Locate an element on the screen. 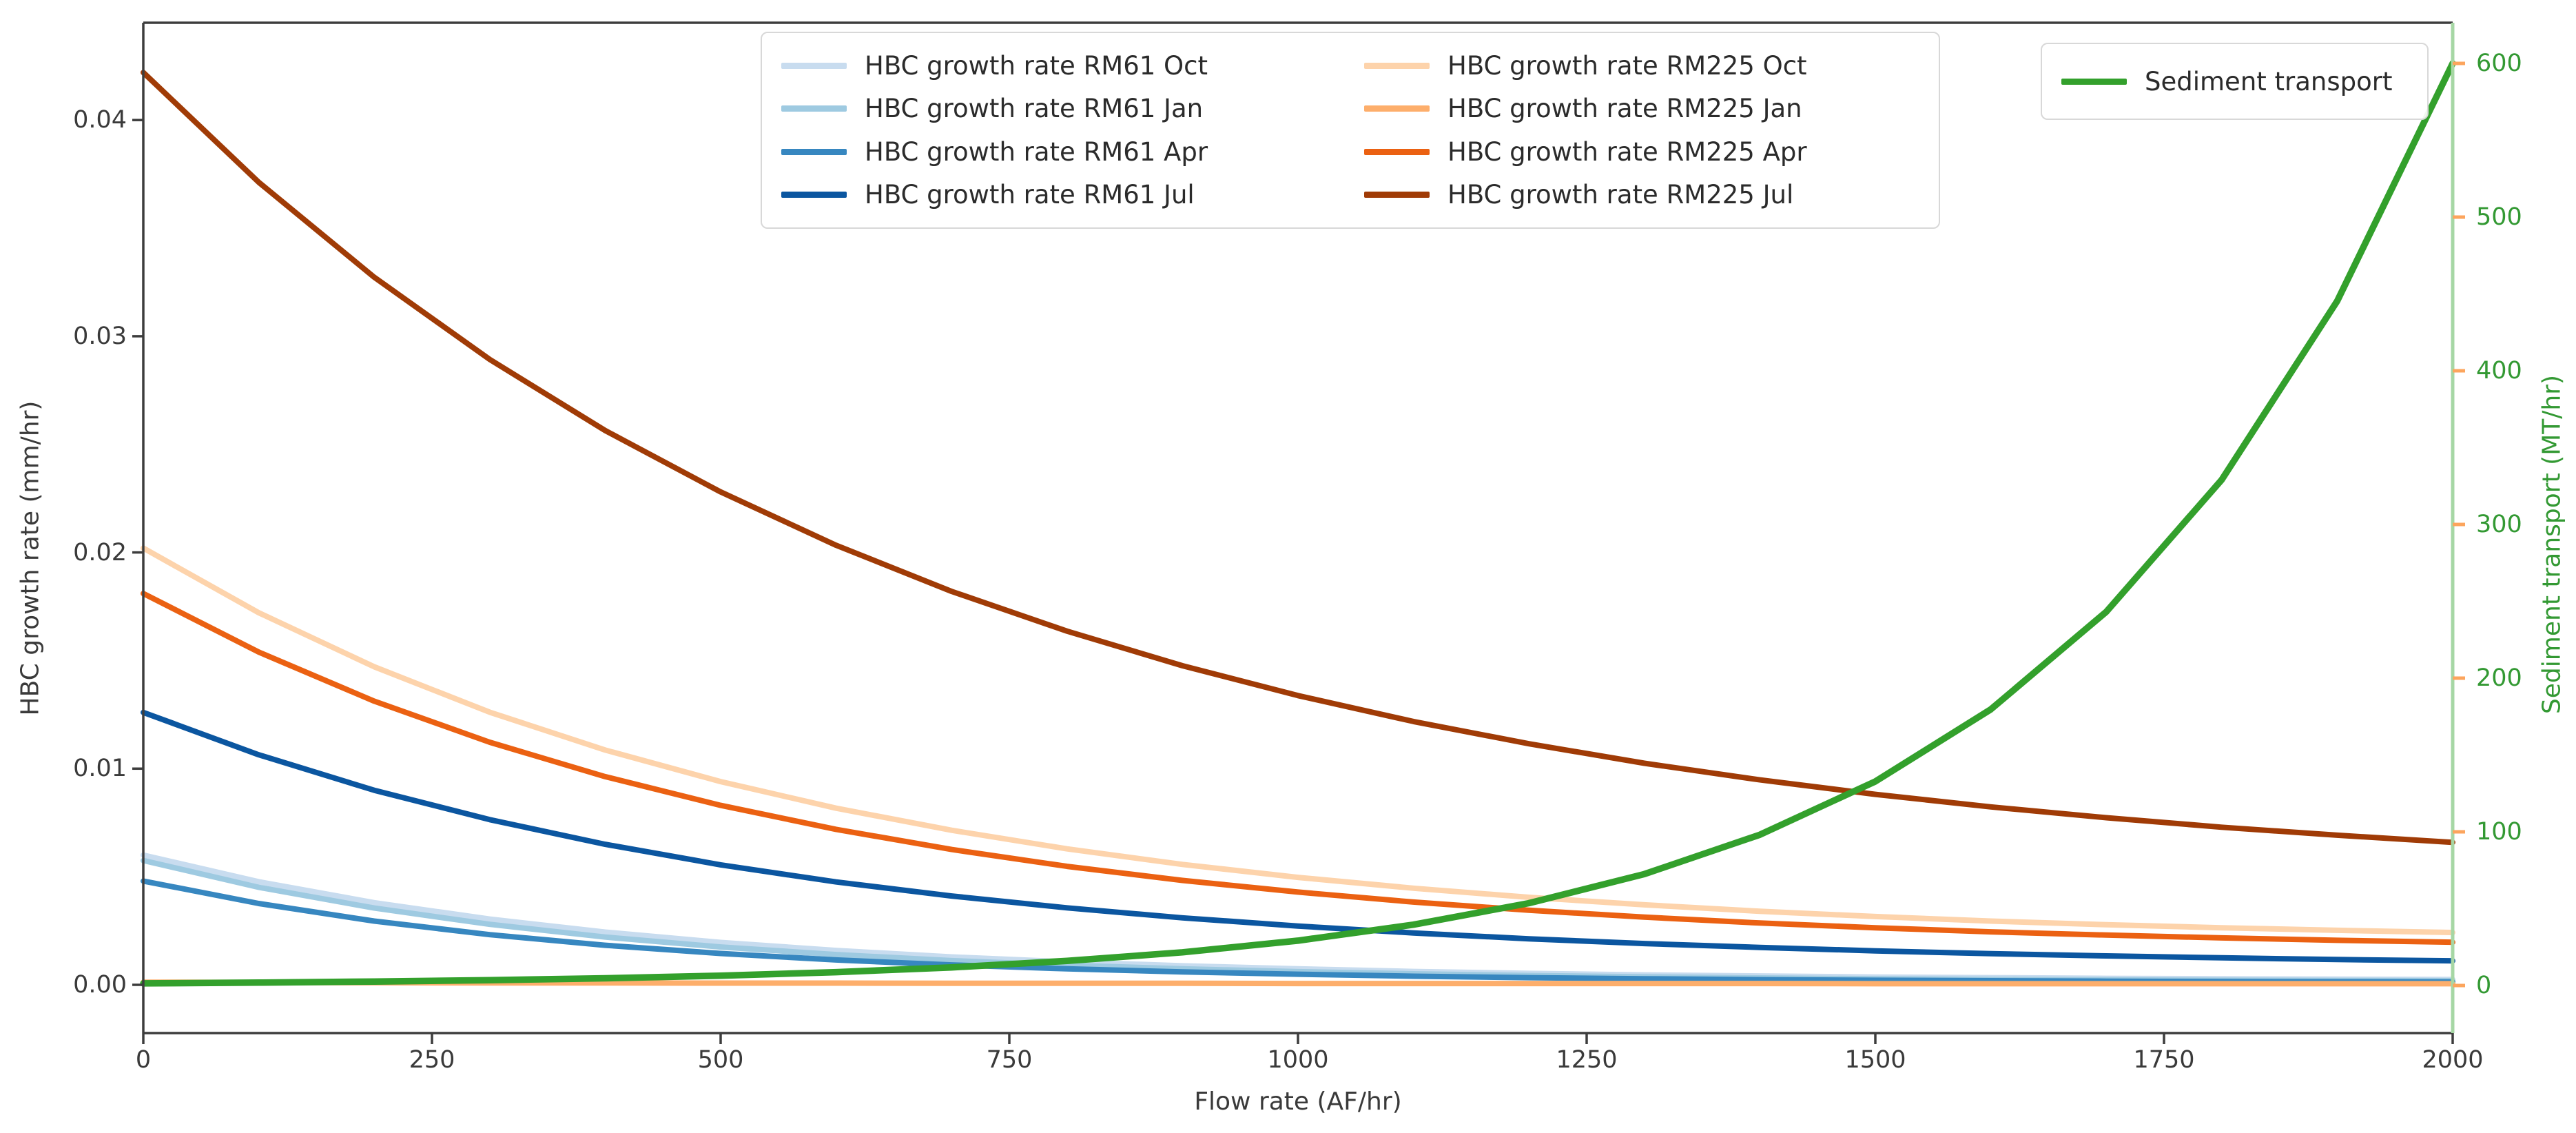  x-tick-label: 1000 is located at coordinates (1298, 1060).